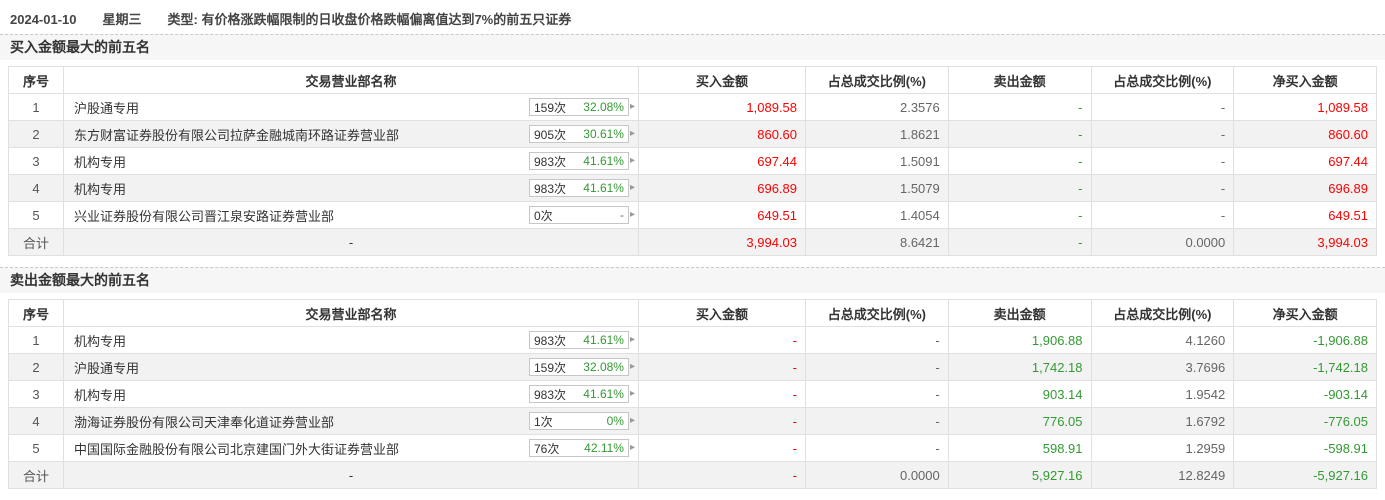 This screenshot has height=500, width=1385. I want to click on buy-ratio-cell: 1.5079, so click(877, 188).